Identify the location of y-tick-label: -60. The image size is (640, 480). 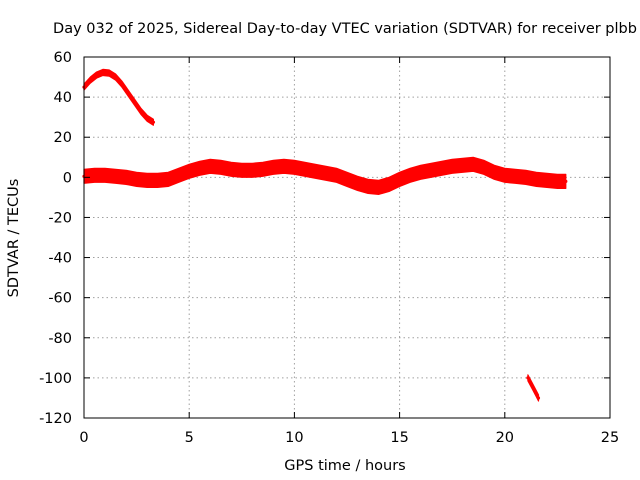
(60, 299).